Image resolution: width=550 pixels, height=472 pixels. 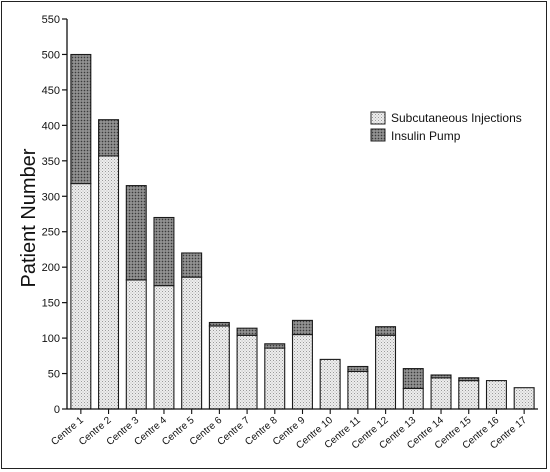 I want to click on y-tick-label: 100, so click(x=51, y=339).